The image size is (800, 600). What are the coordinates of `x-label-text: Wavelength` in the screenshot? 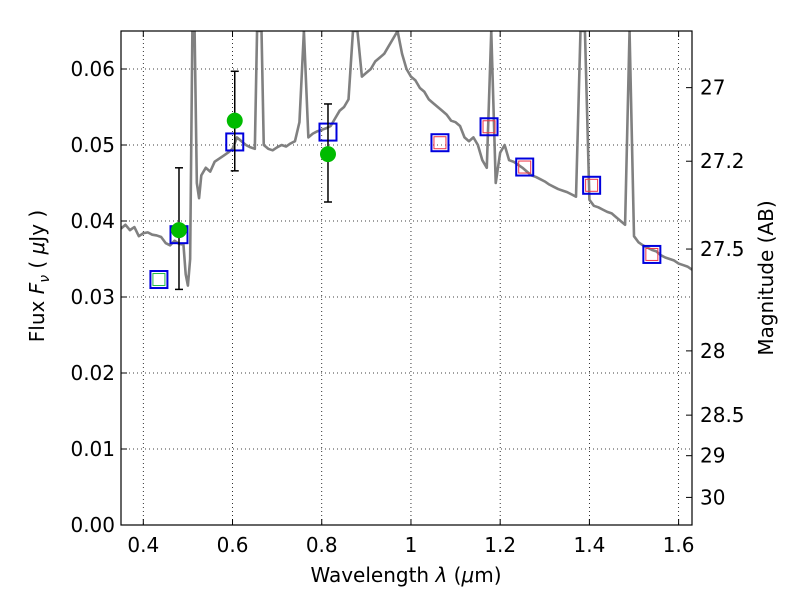 It's located at (372, 575).